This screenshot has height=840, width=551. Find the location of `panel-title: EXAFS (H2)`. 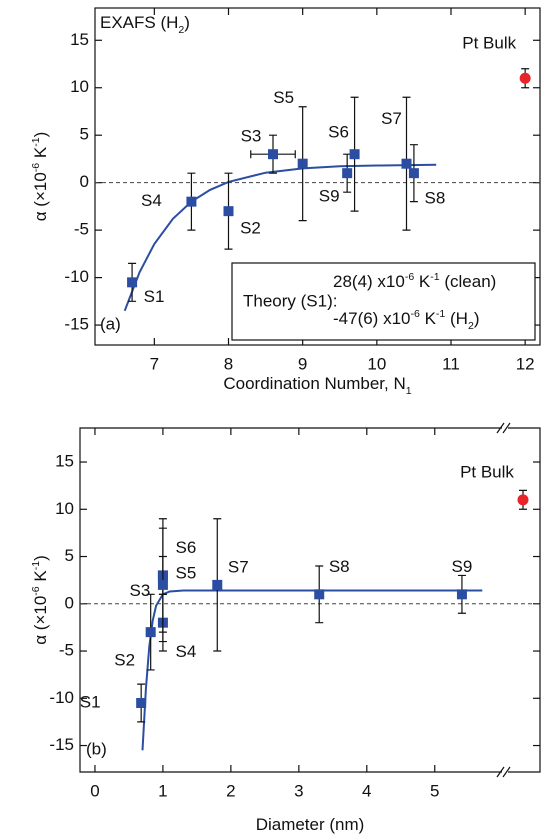

panel-title: EXAFS (H2) is located at coordinates (145, 24).